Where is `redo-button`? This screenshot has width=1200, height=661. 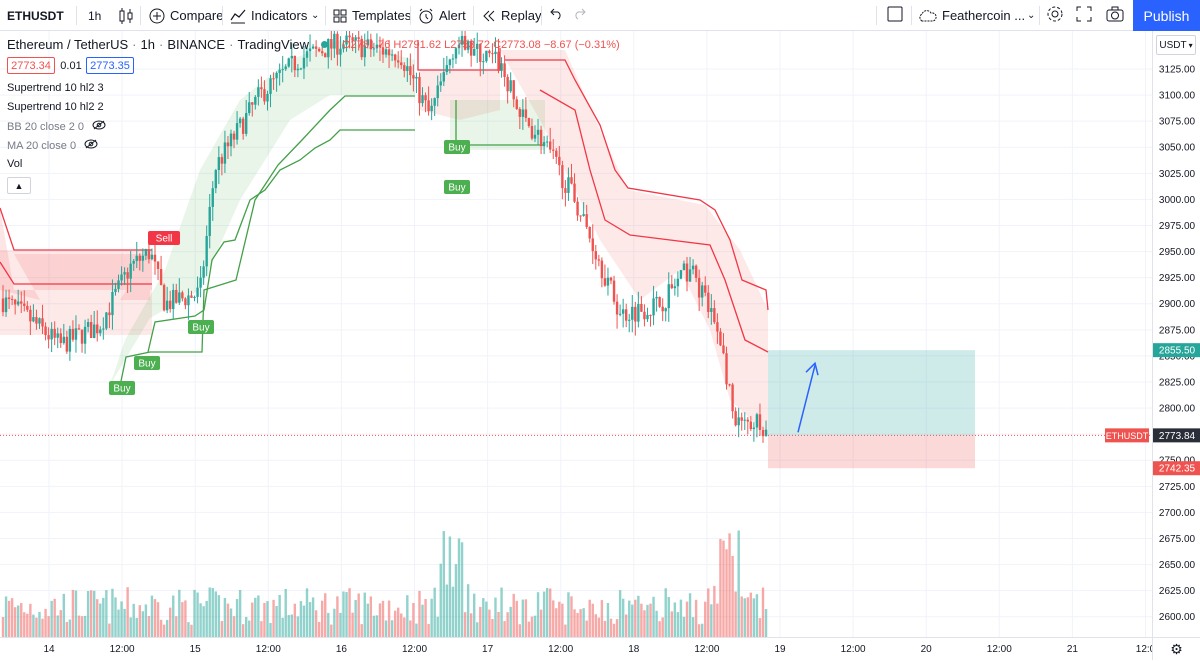 redo-button is located at coordinates (580, 15).